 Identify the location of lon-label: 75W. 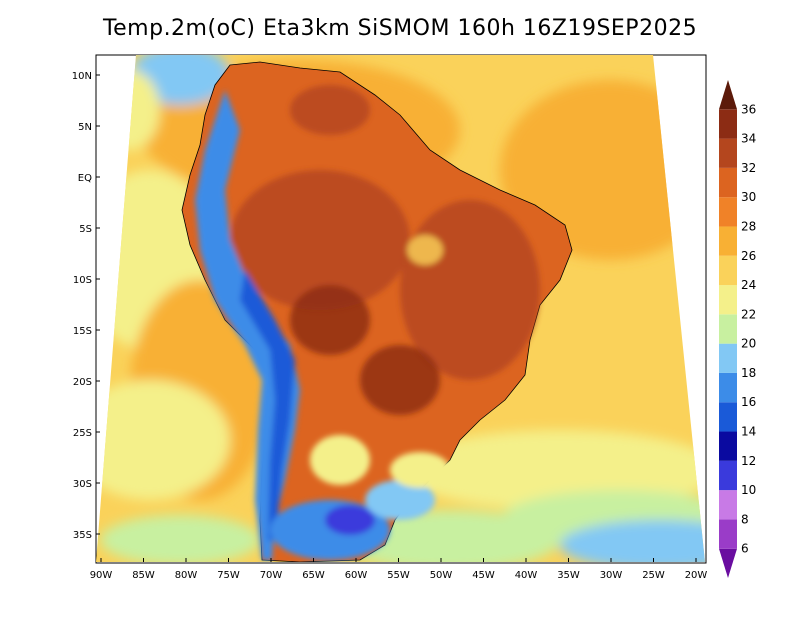
(228, 575).